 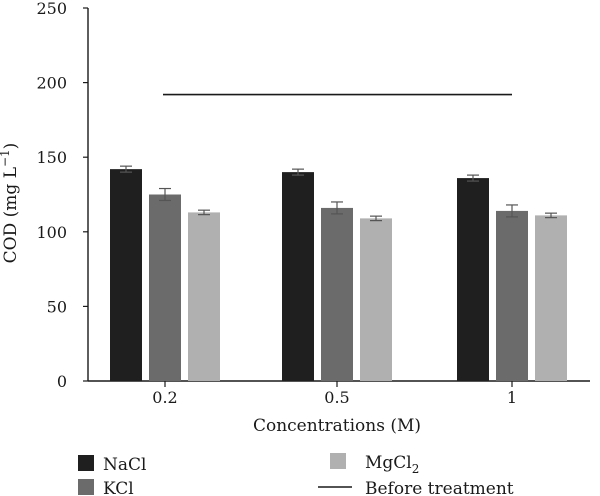 What do you see at coordinates (296, 474) in the screenshot?
I see `legend: NaCl KCl MgCl2 Before treatment` at bounding box center [296, 474].